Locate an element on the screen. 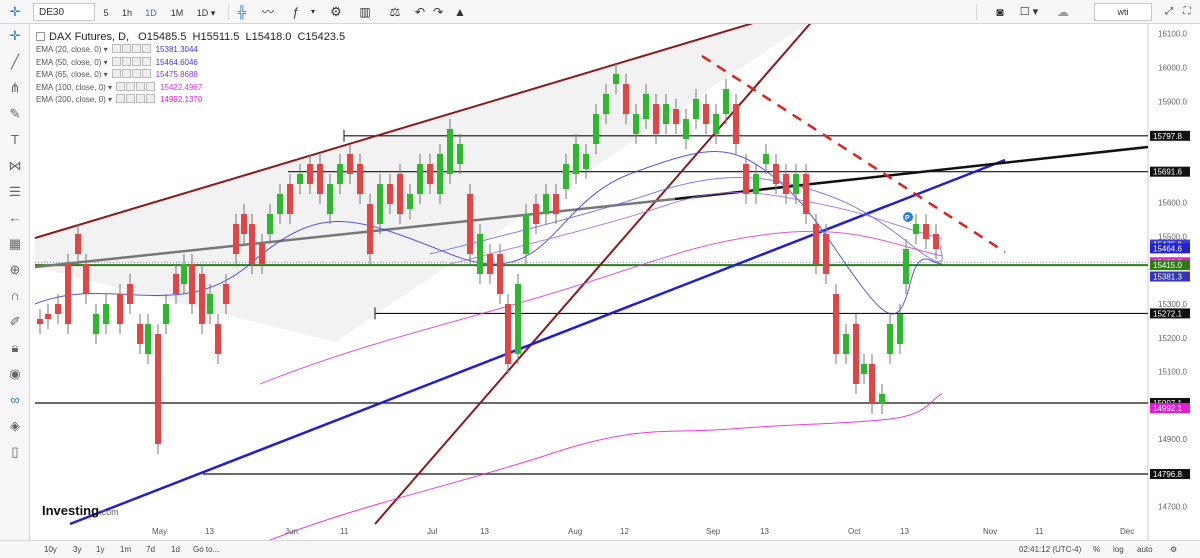  collapse-icon is located at coordinates (40, 36).